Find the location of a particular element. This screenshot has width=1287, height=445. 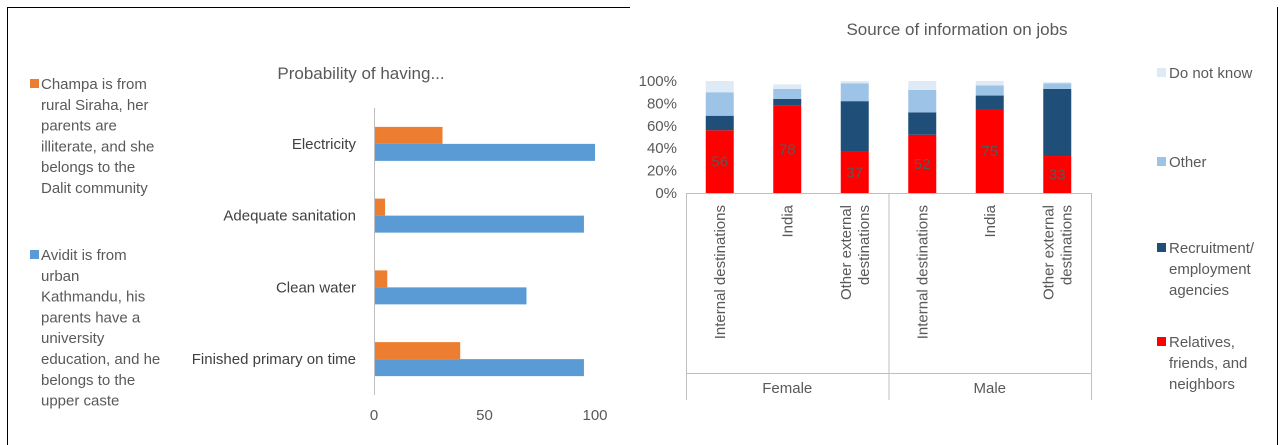

x-tick-label-female-other-external-destinations: Other externaldestinations is located at coordinates (855, 252).